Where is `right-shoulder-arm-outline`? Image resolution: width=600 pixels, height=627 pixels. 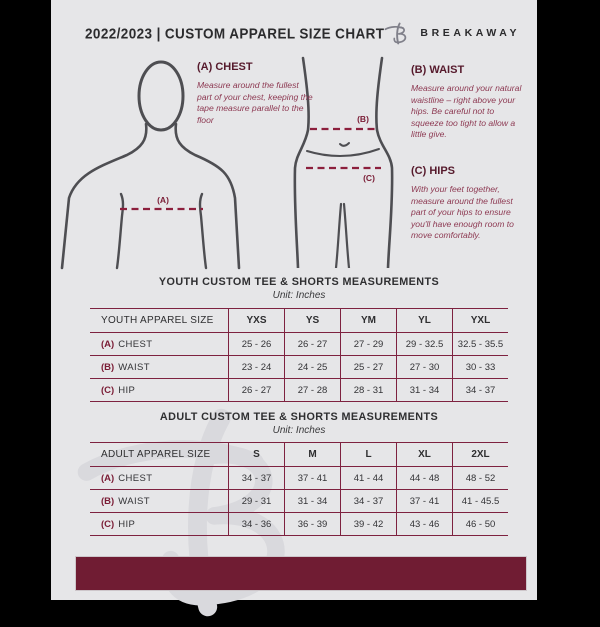 right-shoulder-arm-outline is located at coordinates (207, 196).